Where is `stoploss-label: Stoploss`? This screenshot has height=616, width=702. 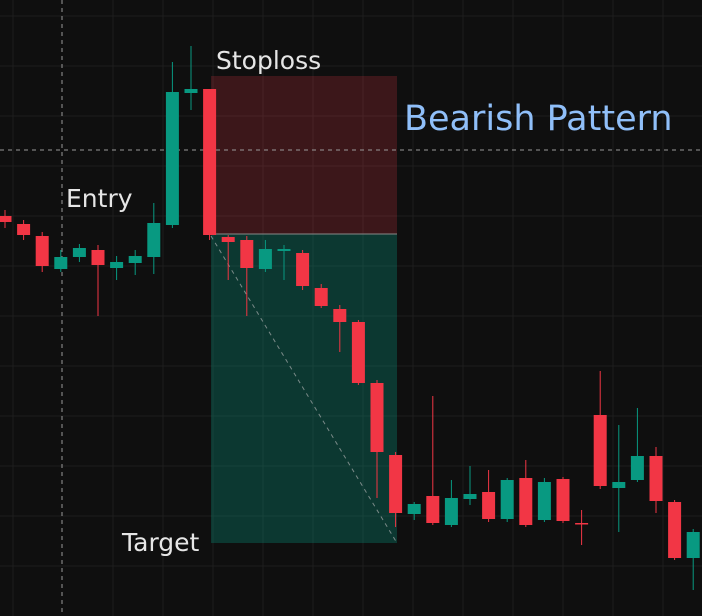 stoploss-label: Stoploss is located at coordinates (268, 60).